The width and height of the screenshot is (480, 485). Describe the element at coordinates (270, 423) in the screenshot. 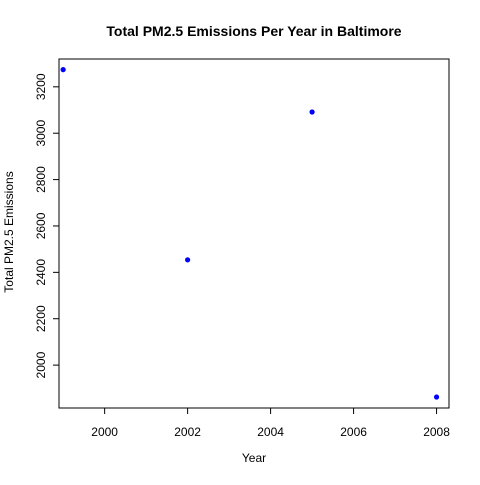

I see `x-axis: 2000 2002 2004 2006 2008` at that location.